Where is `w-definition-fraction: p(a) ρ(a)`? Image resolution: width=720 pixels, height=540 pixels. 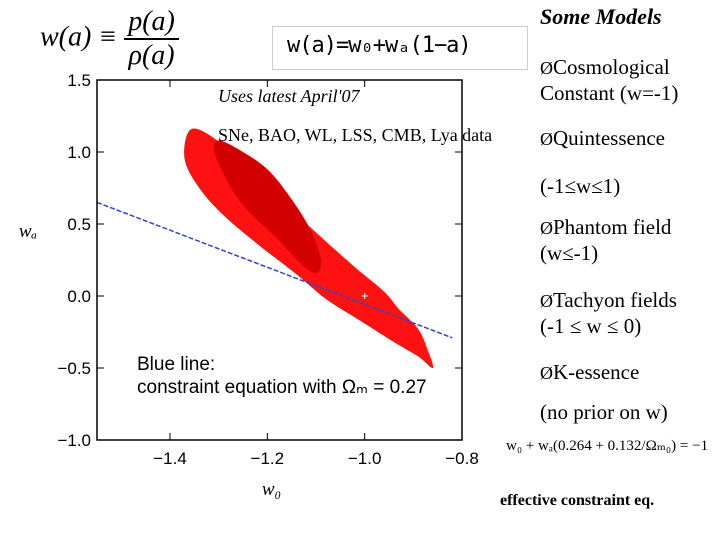
w-definition-fraction: p(a) ρ(a) is located at coordinates (151, 39).